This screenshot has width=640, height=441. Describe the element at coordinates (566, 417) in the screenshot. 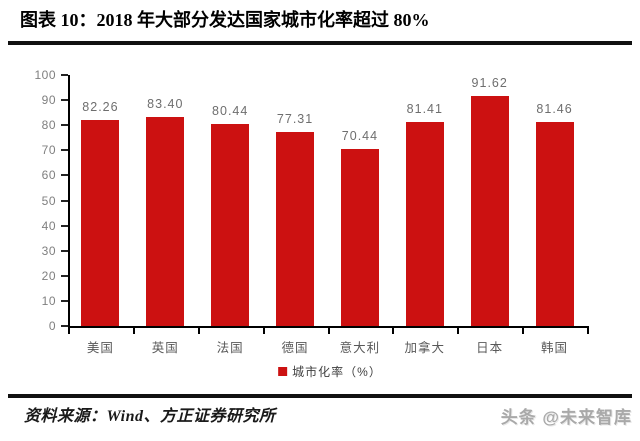

I see `watermark: 头条 @未来智库` at that location.